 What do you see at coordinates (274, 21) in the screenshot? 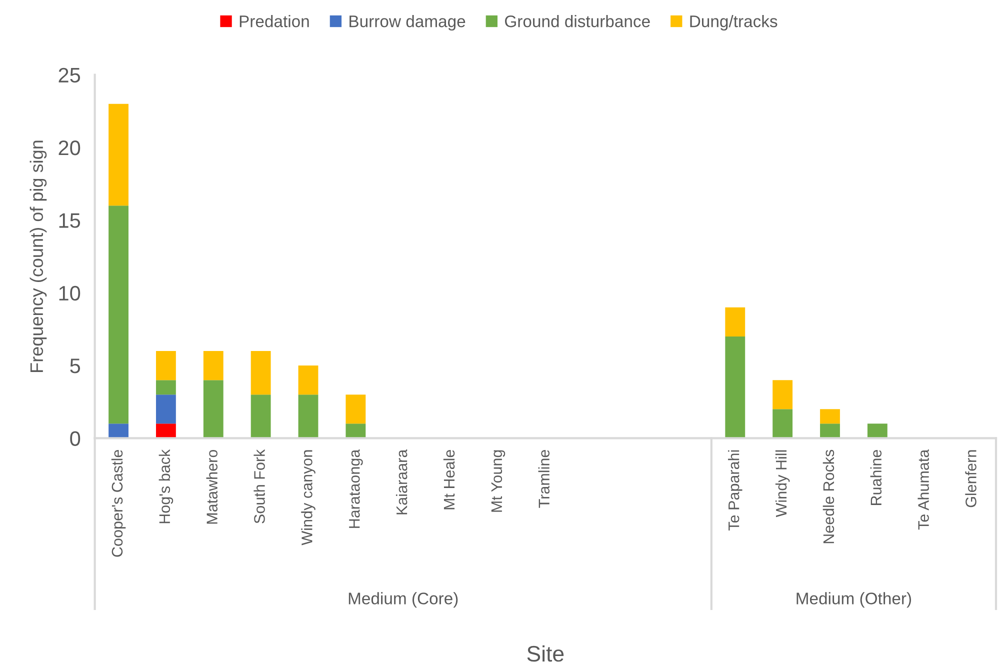
I see `legend-label: Predation` at bounding box center [274, 21].